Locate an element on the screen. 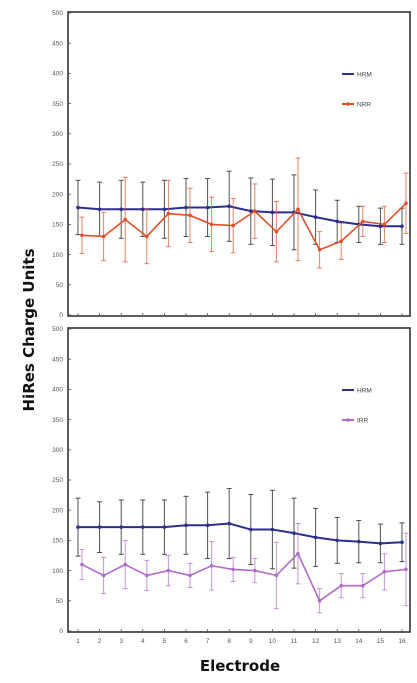 Image resolution: width=417 pixels, height=683 pixels. x-tick-label: 14 is located at coordinates (359, 641).